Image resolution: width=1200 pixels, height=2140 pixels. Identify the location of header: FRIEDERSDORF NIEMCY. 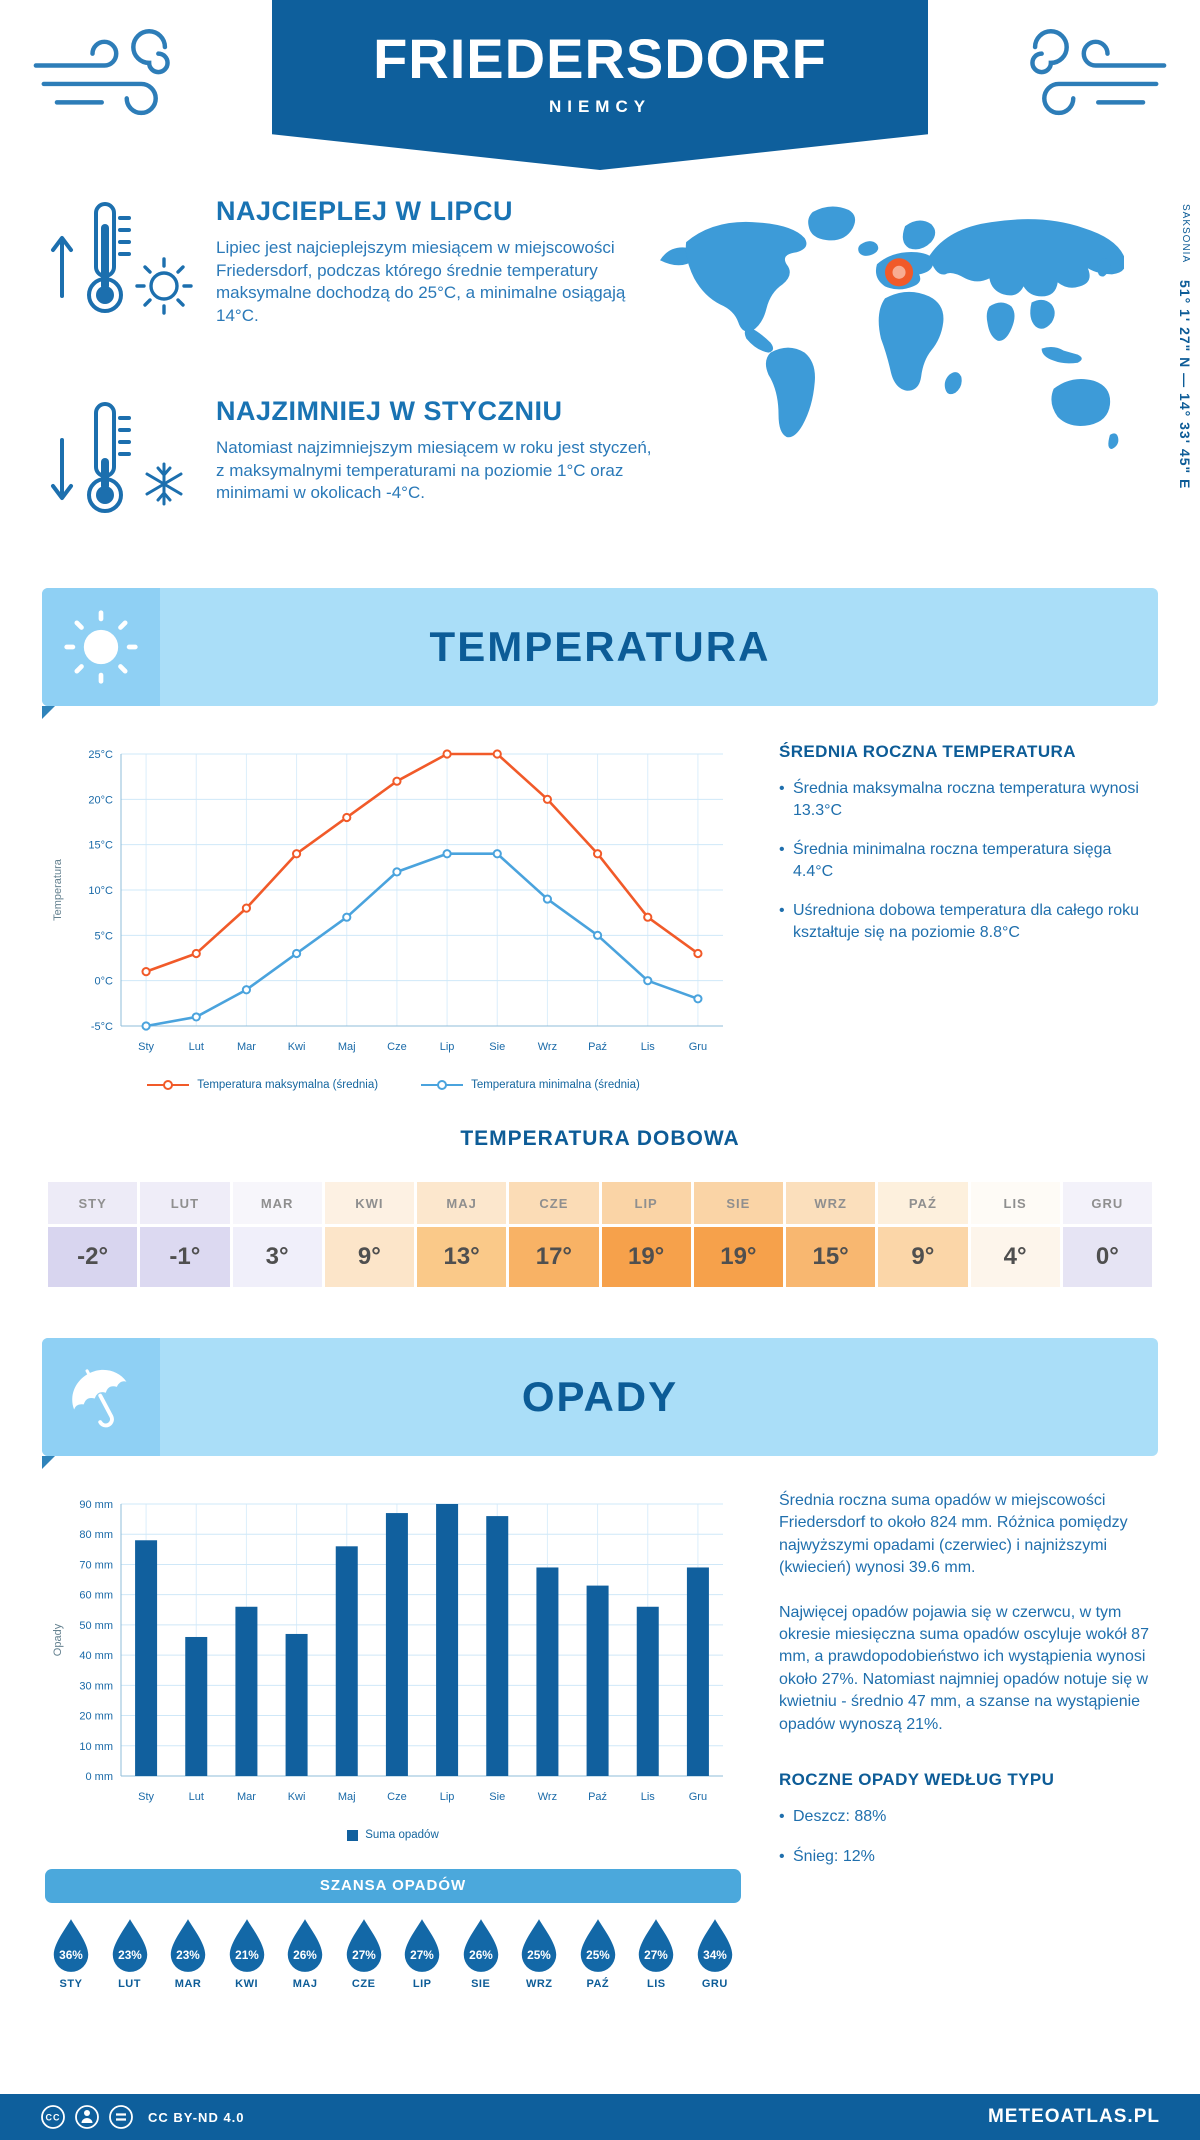
(600, 85).